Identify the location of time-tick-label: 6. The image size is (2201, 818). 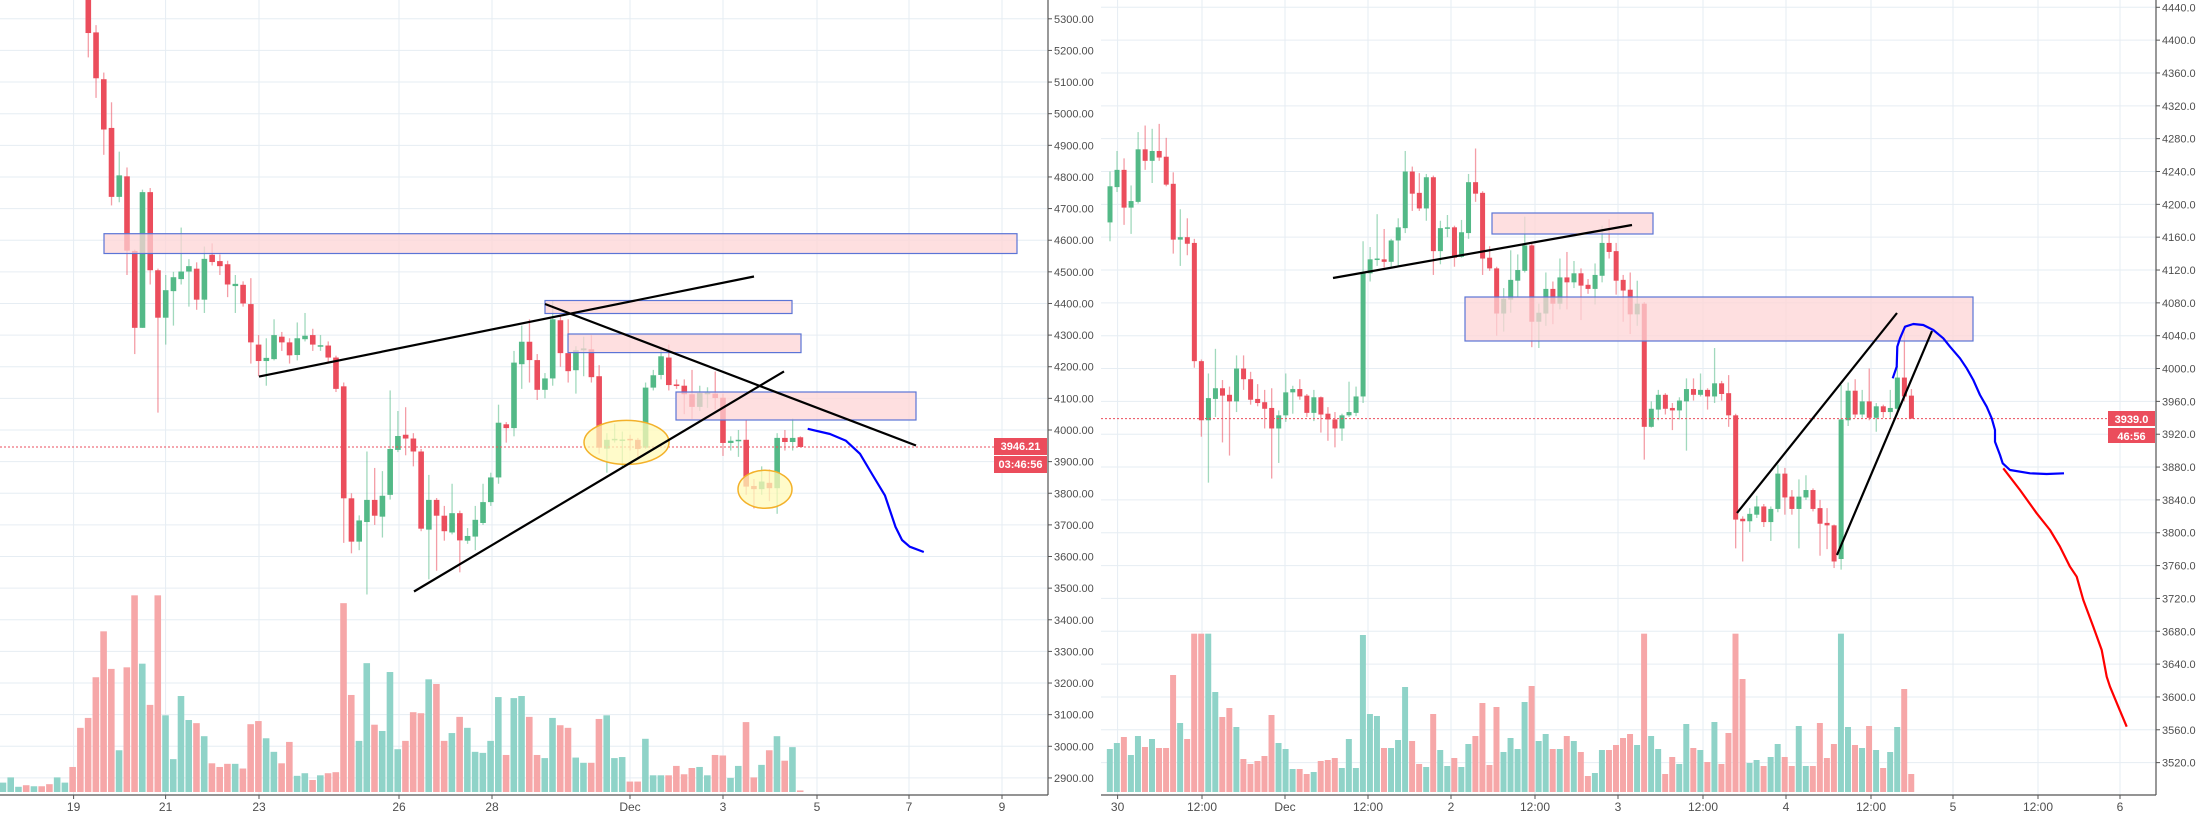
(2120, 807).